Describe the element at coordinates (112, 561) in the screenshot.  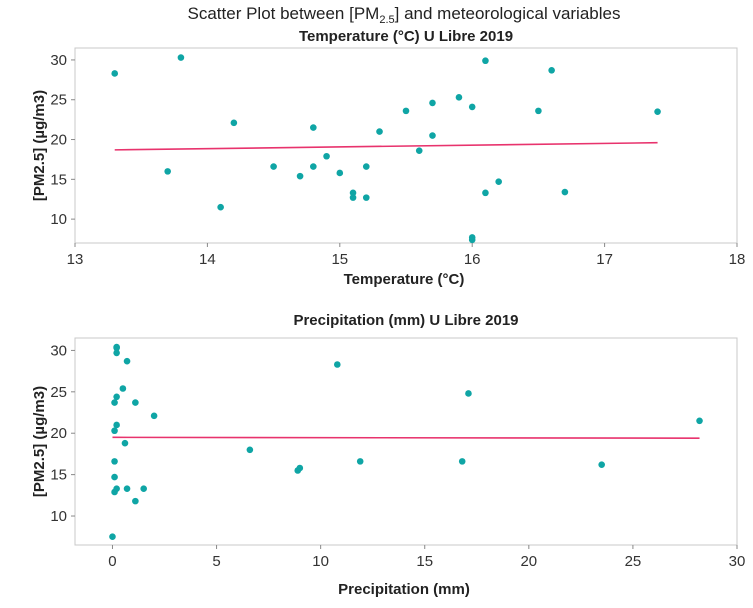
I see `x-tick-label: 0` at that location.